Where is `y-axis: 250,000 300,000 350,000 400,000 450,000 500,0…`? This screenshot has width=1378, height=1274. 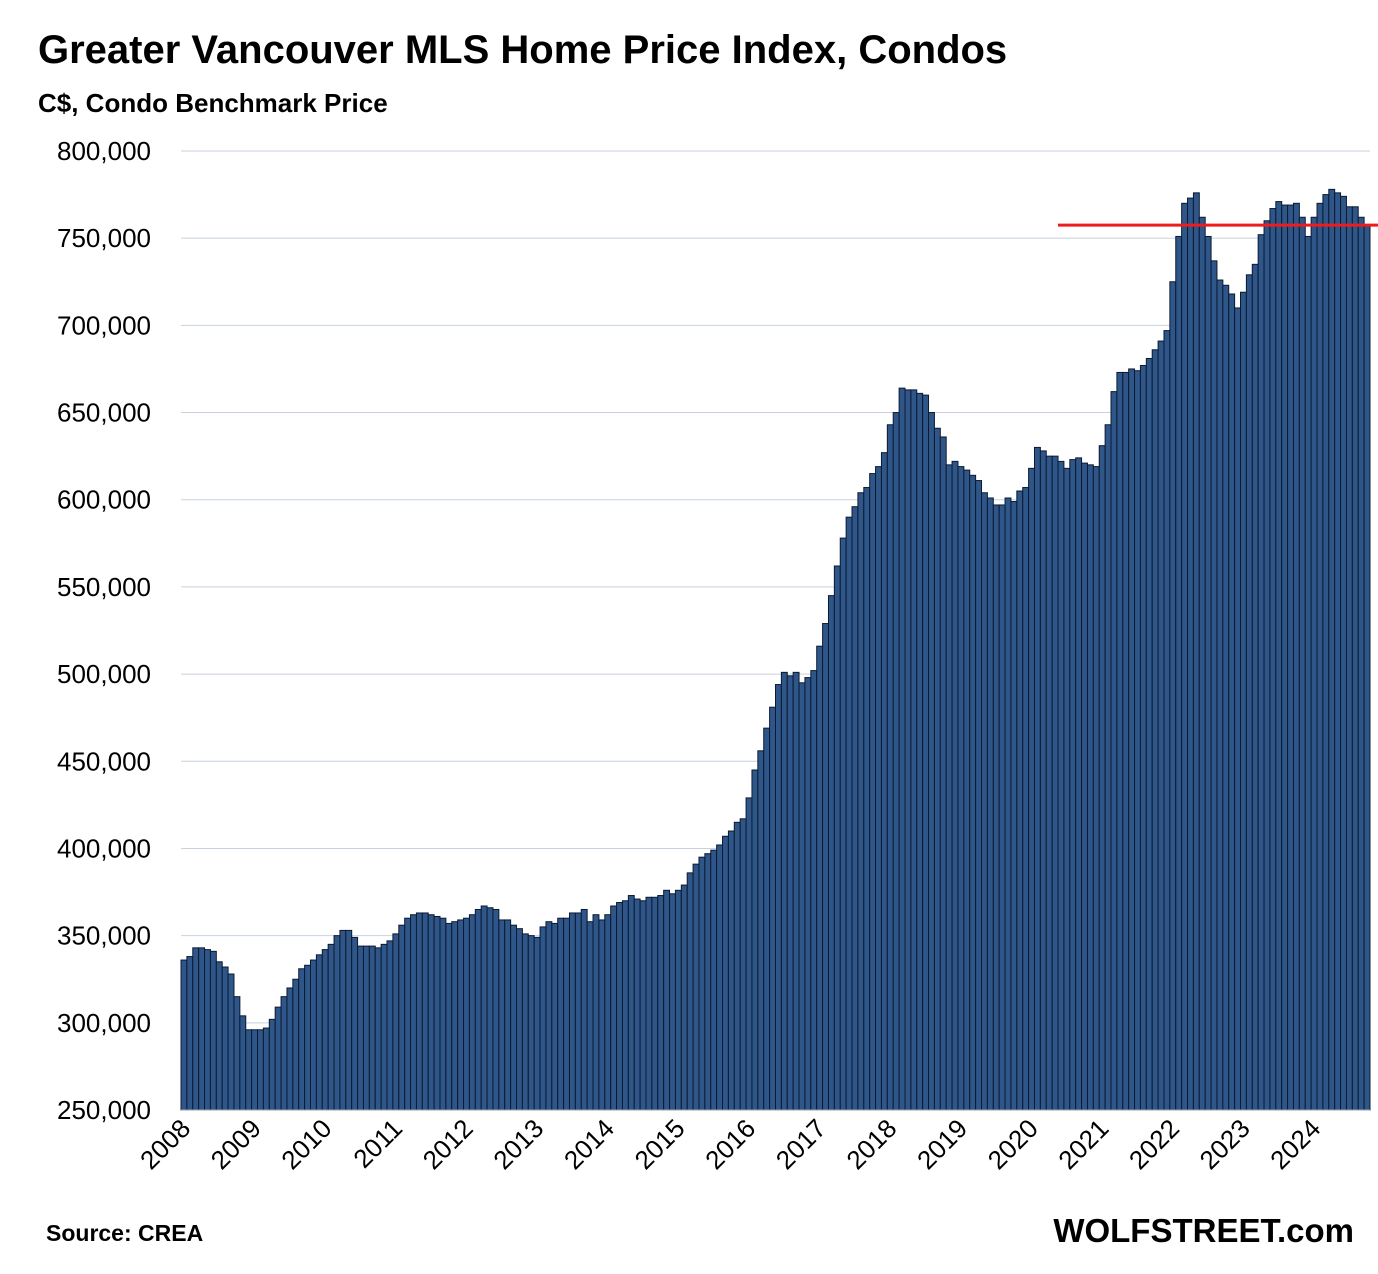
y-axis: 250,000 300,000 350,000 400,000 450,000 500,0… is located at coordinates (104, 630).